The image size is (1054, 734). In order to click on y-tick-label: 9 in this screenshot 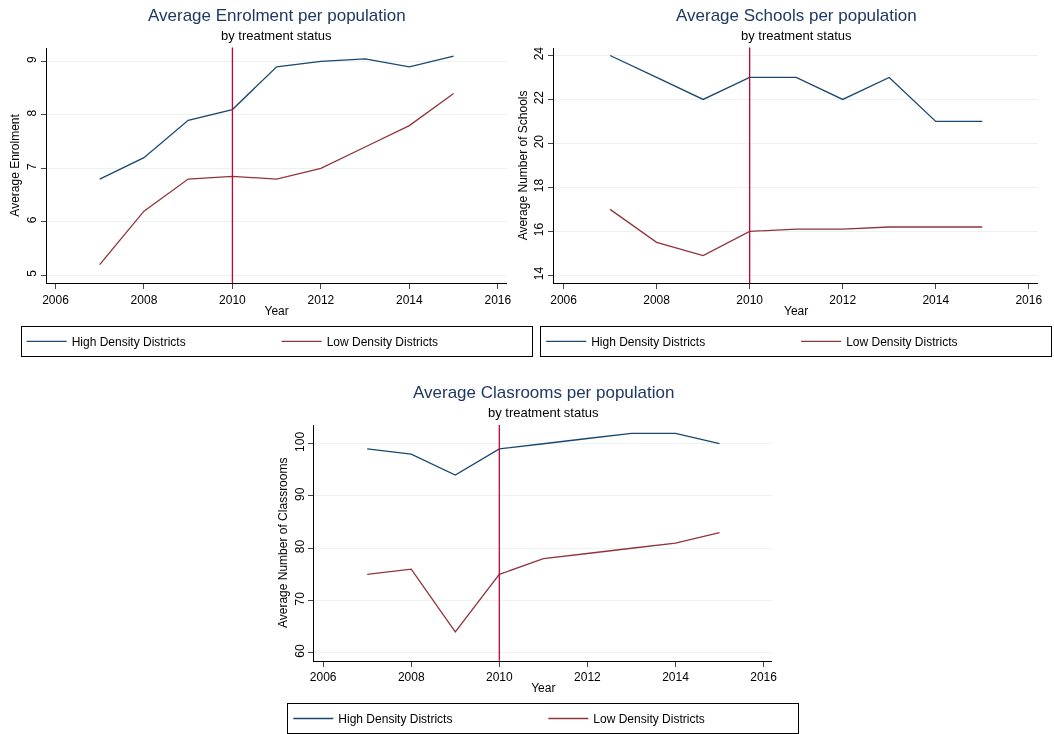, I will do `click(31, 59)`.